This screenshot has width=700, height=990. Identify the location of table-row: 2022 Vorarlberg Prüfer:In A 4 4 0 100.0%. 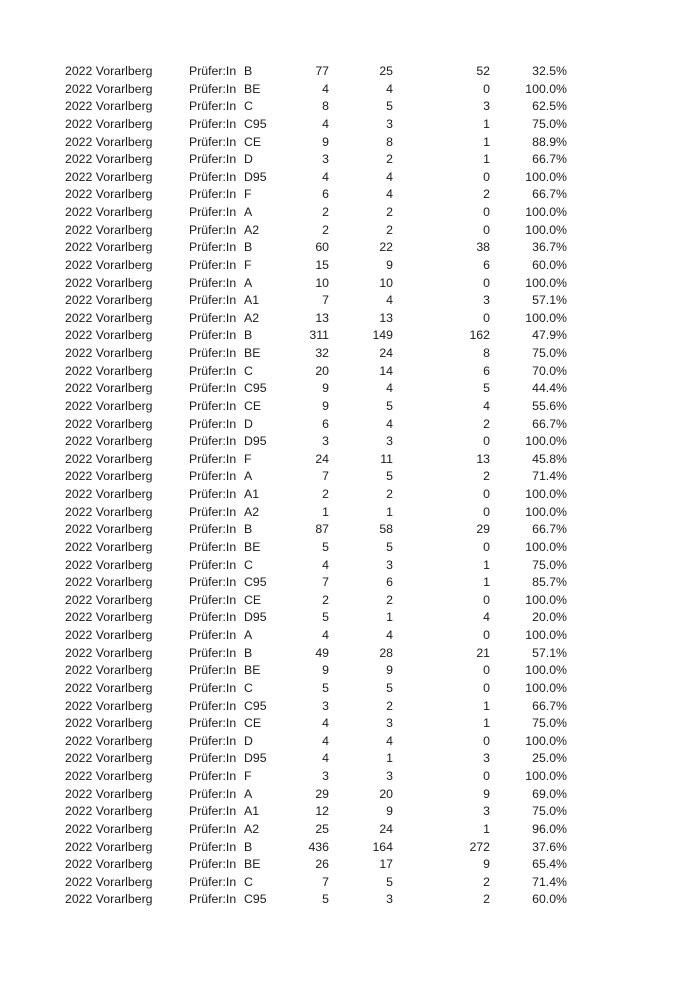
(350, 636).